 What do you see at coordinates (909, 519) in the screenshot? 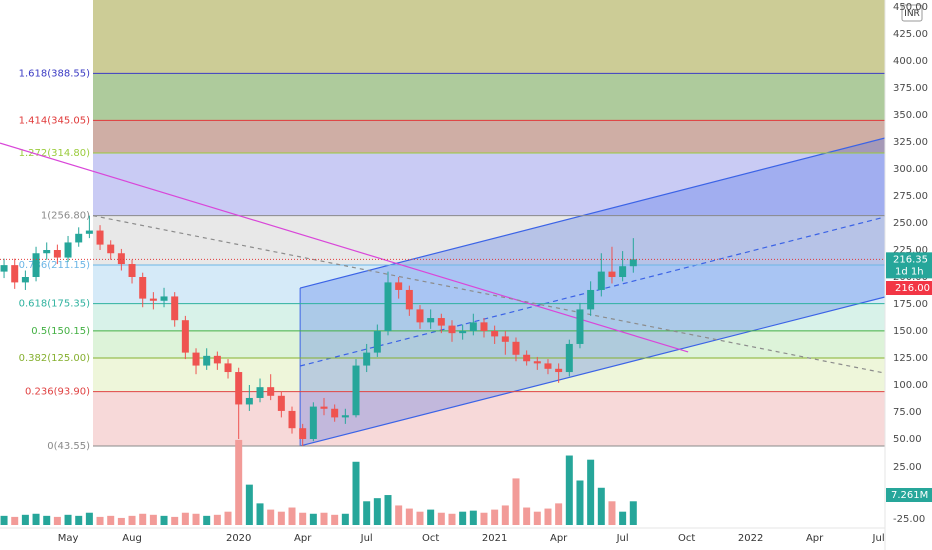
I see `volume-tick-label: -25.00` at bounding box center [909, 519].